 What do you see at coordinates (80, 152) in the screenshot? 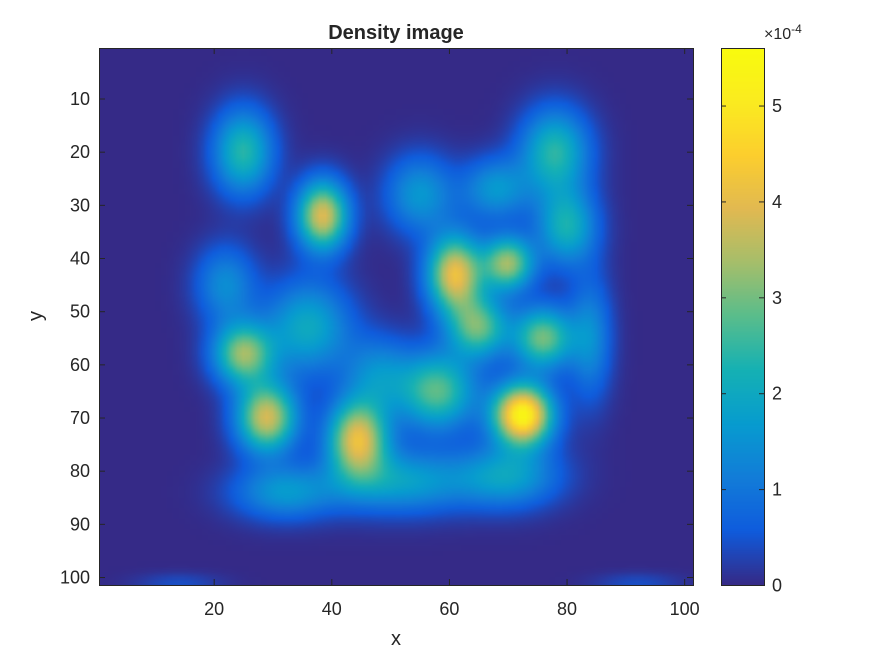
I see `y-tick-label: 20` at bounding box center [80, 152].